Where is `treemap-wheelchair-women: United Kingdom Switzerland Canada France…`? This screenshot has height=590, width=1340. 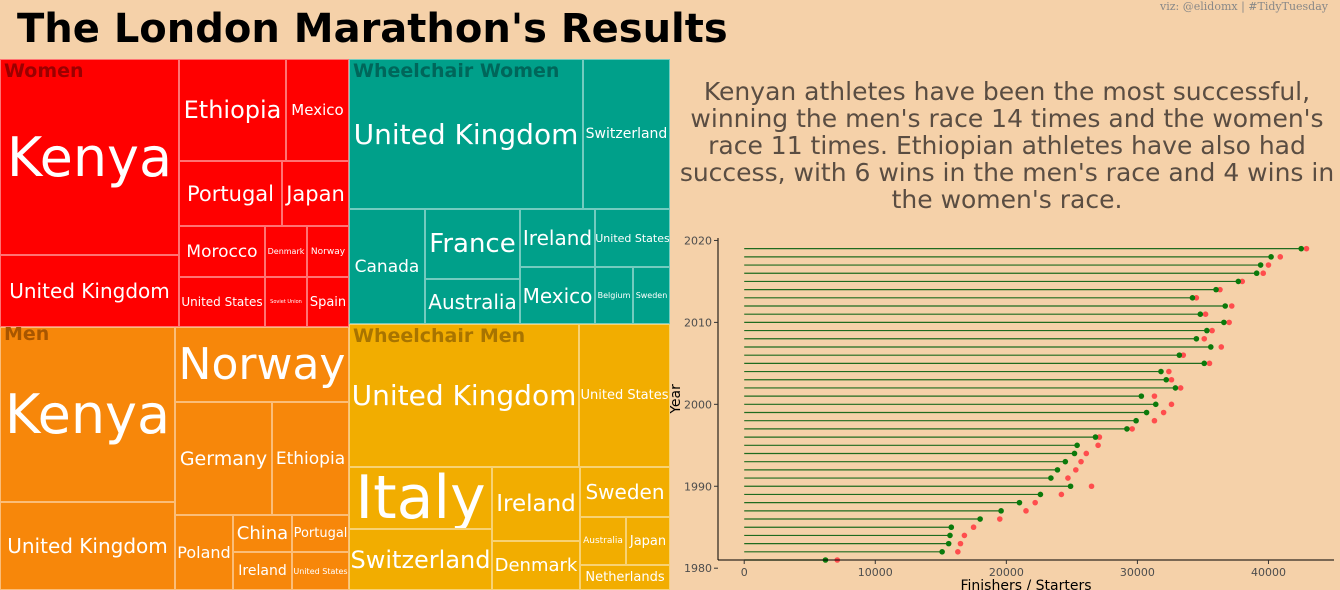
treemap-wheelchair-women: United Kingdom Switzerland Canada France… is located at coordinates (509, 191).